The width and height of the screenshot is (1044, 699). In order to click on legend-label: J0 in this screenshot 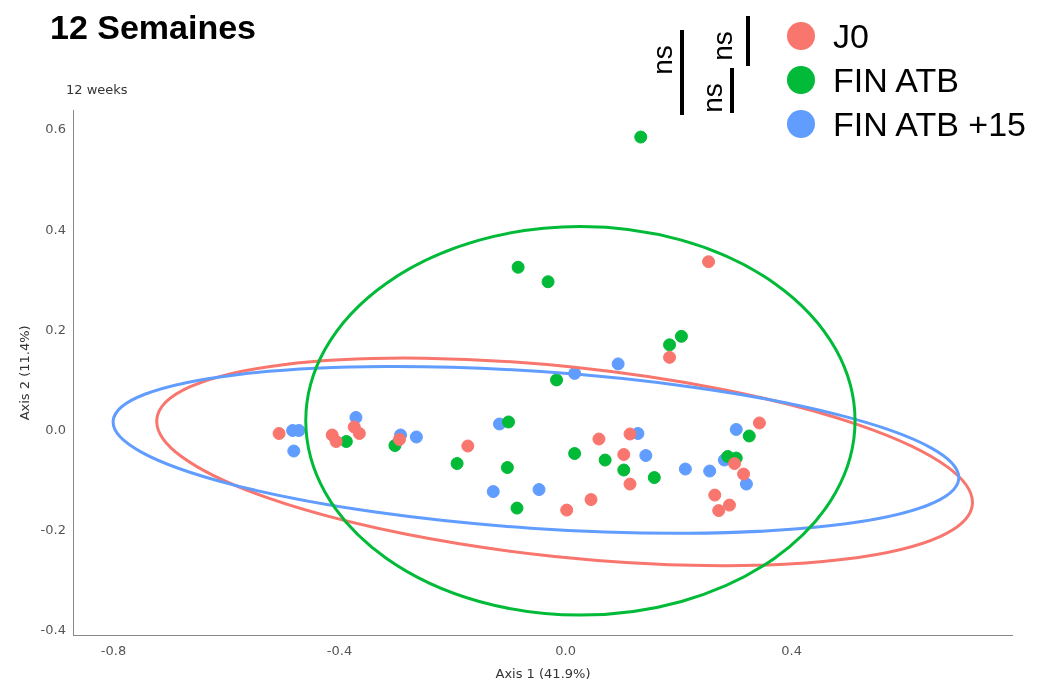, I will do `click(850, 36)`.